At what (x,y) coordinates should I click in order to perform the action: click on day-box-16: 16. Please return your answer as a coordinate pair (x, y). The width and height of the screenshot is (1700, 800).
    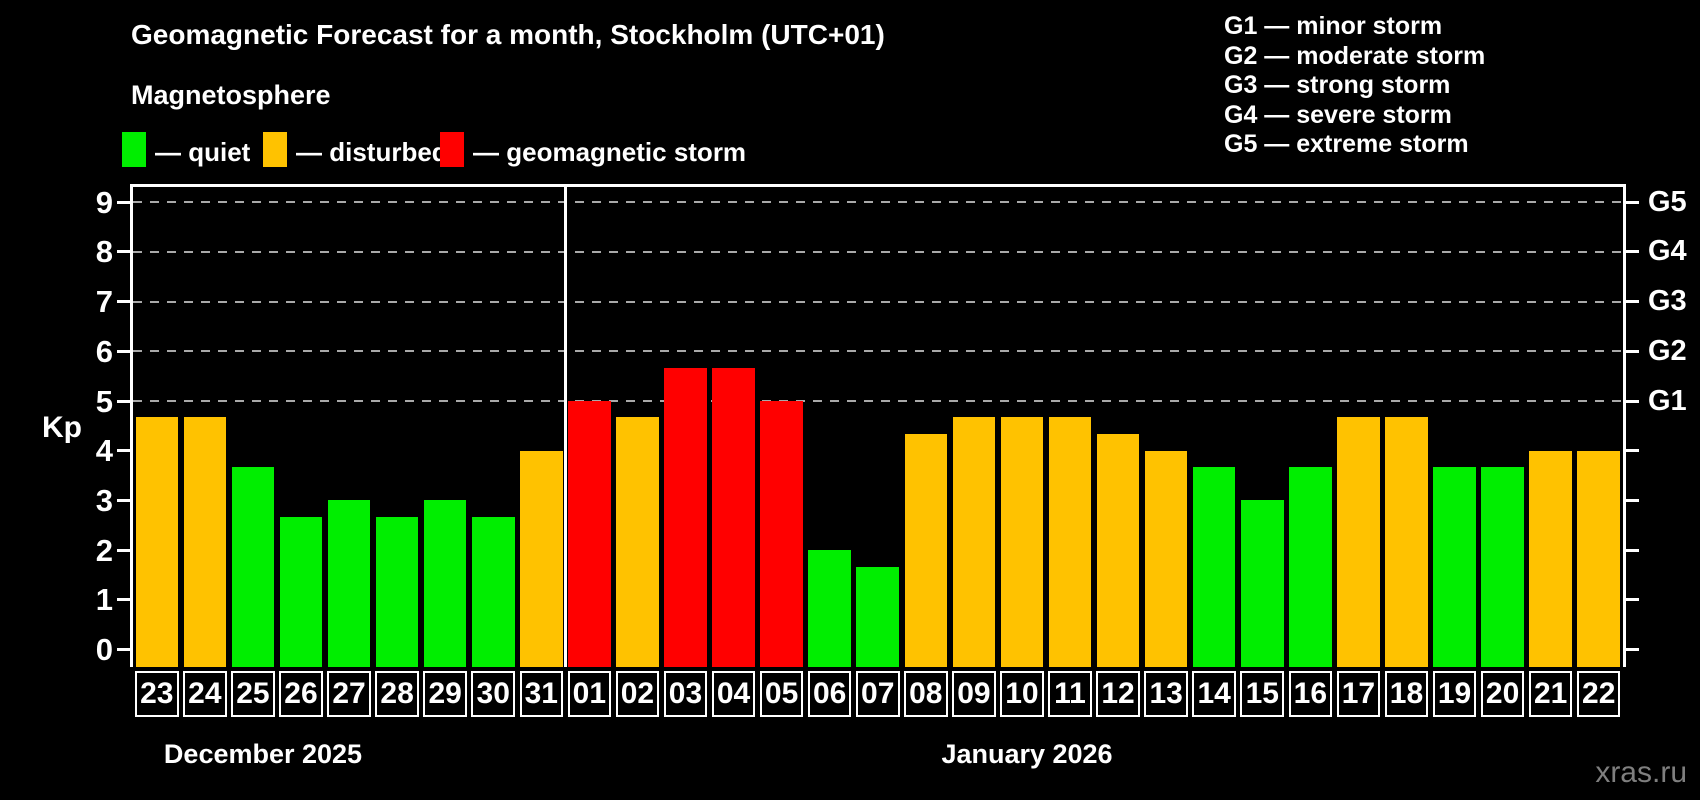
    Looking at the image, I should click on (1310, 694).